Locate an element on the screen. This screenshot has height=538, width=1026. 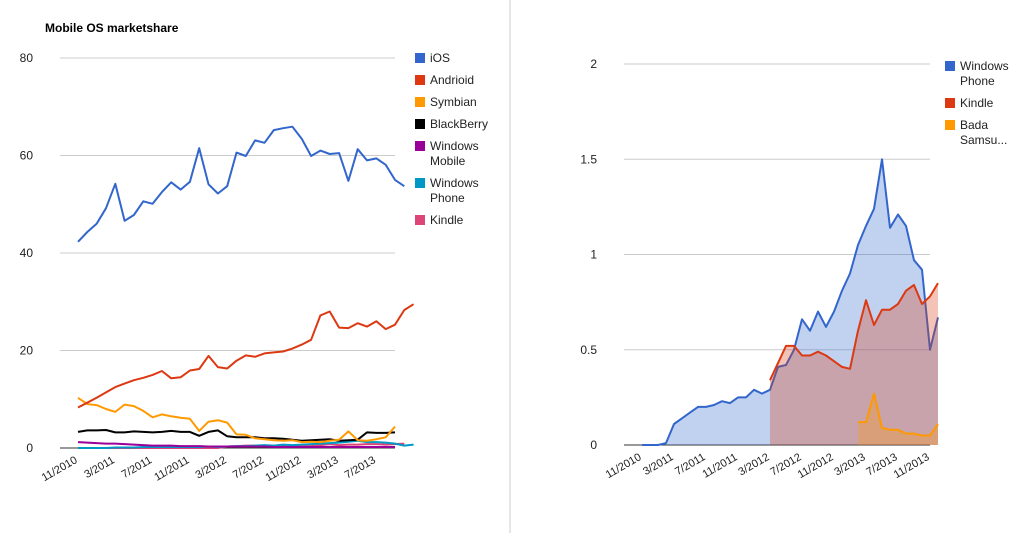
chart-title: Mobile OS marketshare is located at coordinates (112, 28).